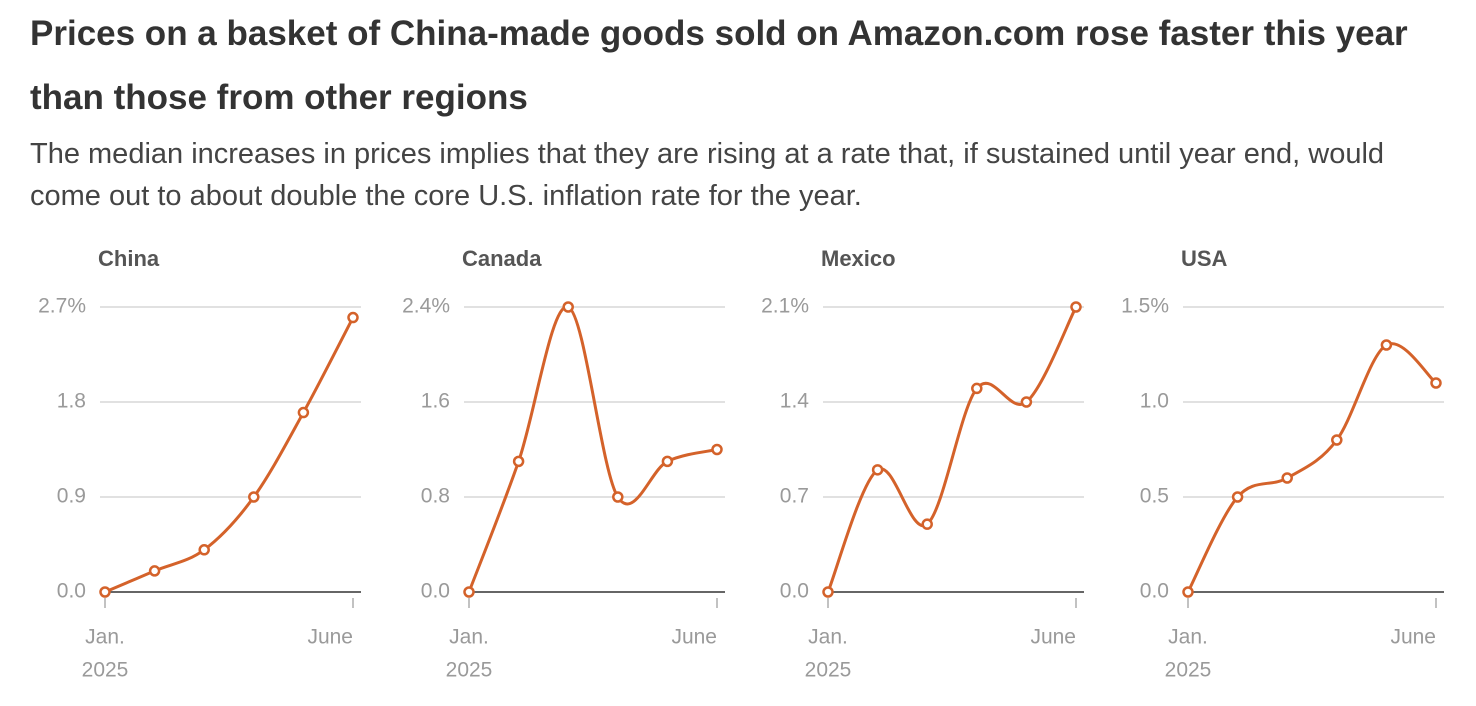  What do you see at coordinates (794, 496) in the screenshot?
I see `y-tick-label: 0.7` at bounding box center [794, 496].